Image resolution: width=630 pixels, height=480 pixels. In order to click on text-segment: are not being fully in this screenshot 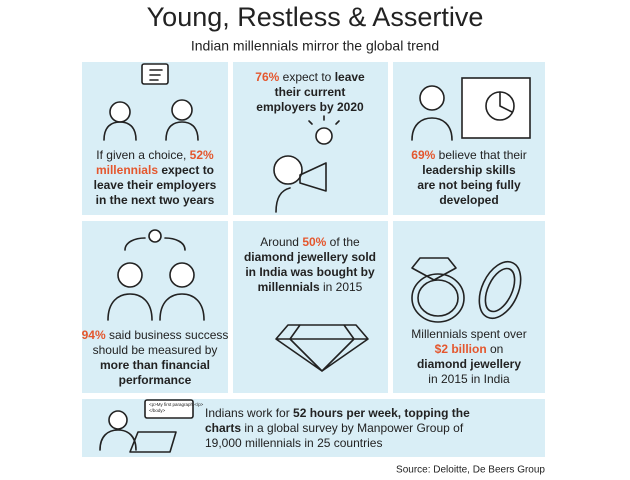, I will do `click(469, 185)`.